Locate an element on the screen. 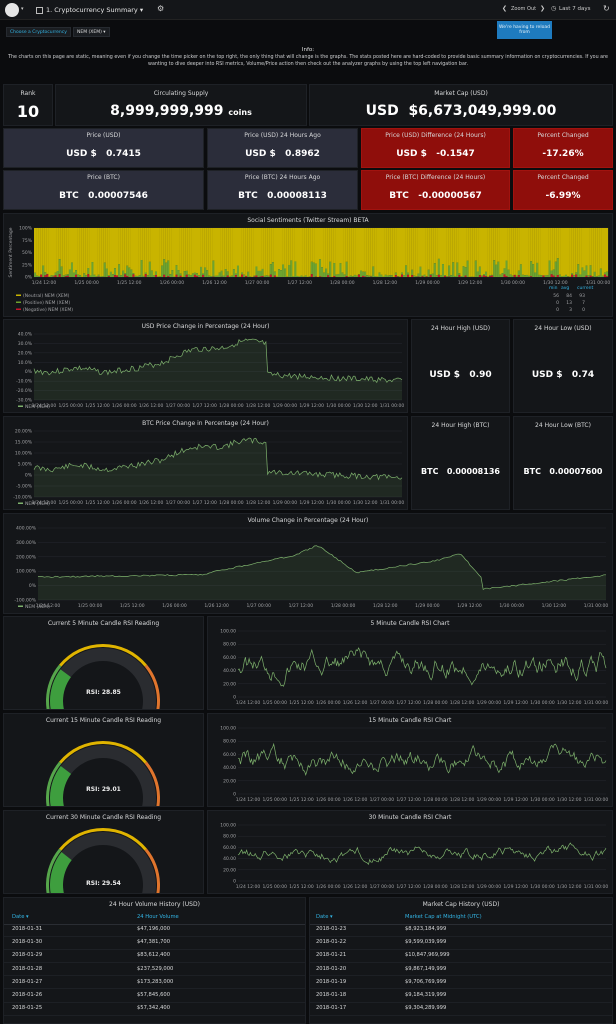 The image size is (616, 1024). rsi-5m-chart-title: 5 Minute Candle RSI Chart is located at coordinates (410, 623).